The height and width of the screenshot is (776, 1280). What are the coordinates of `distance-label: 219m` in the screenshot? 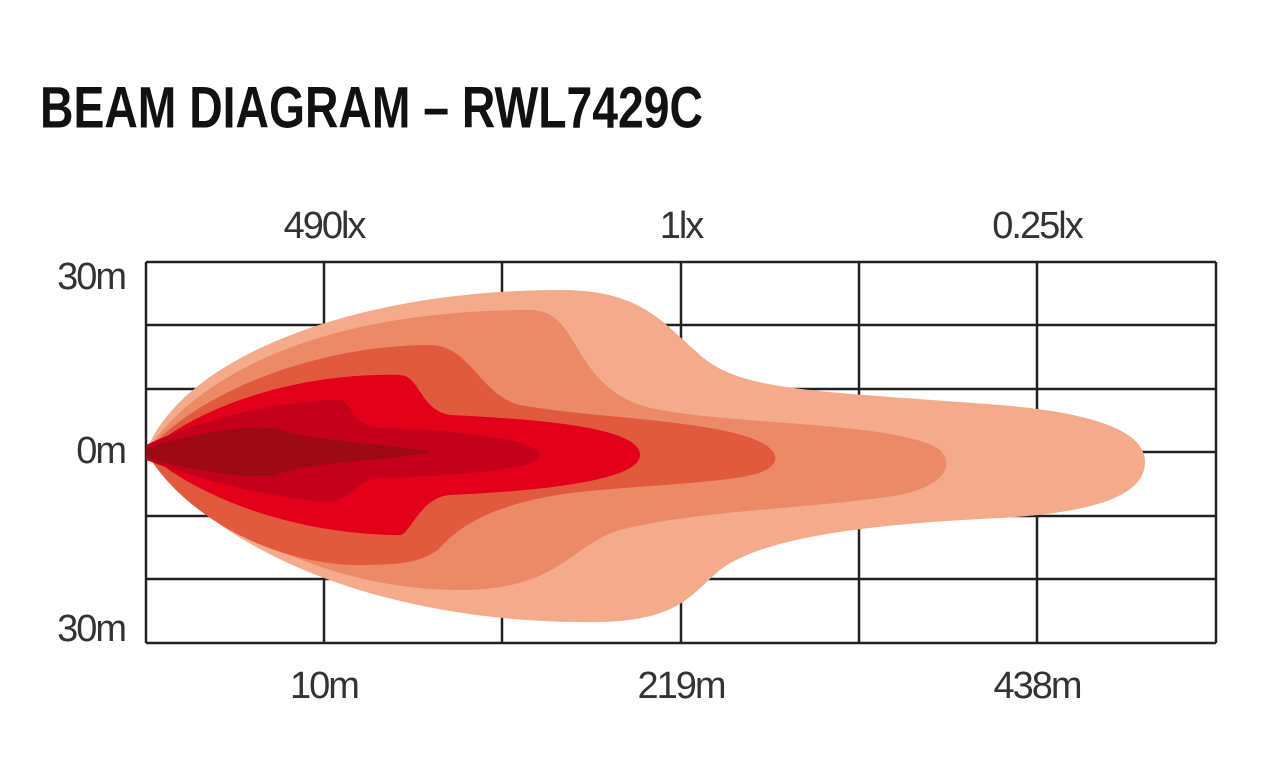 It's located at (680, 686).